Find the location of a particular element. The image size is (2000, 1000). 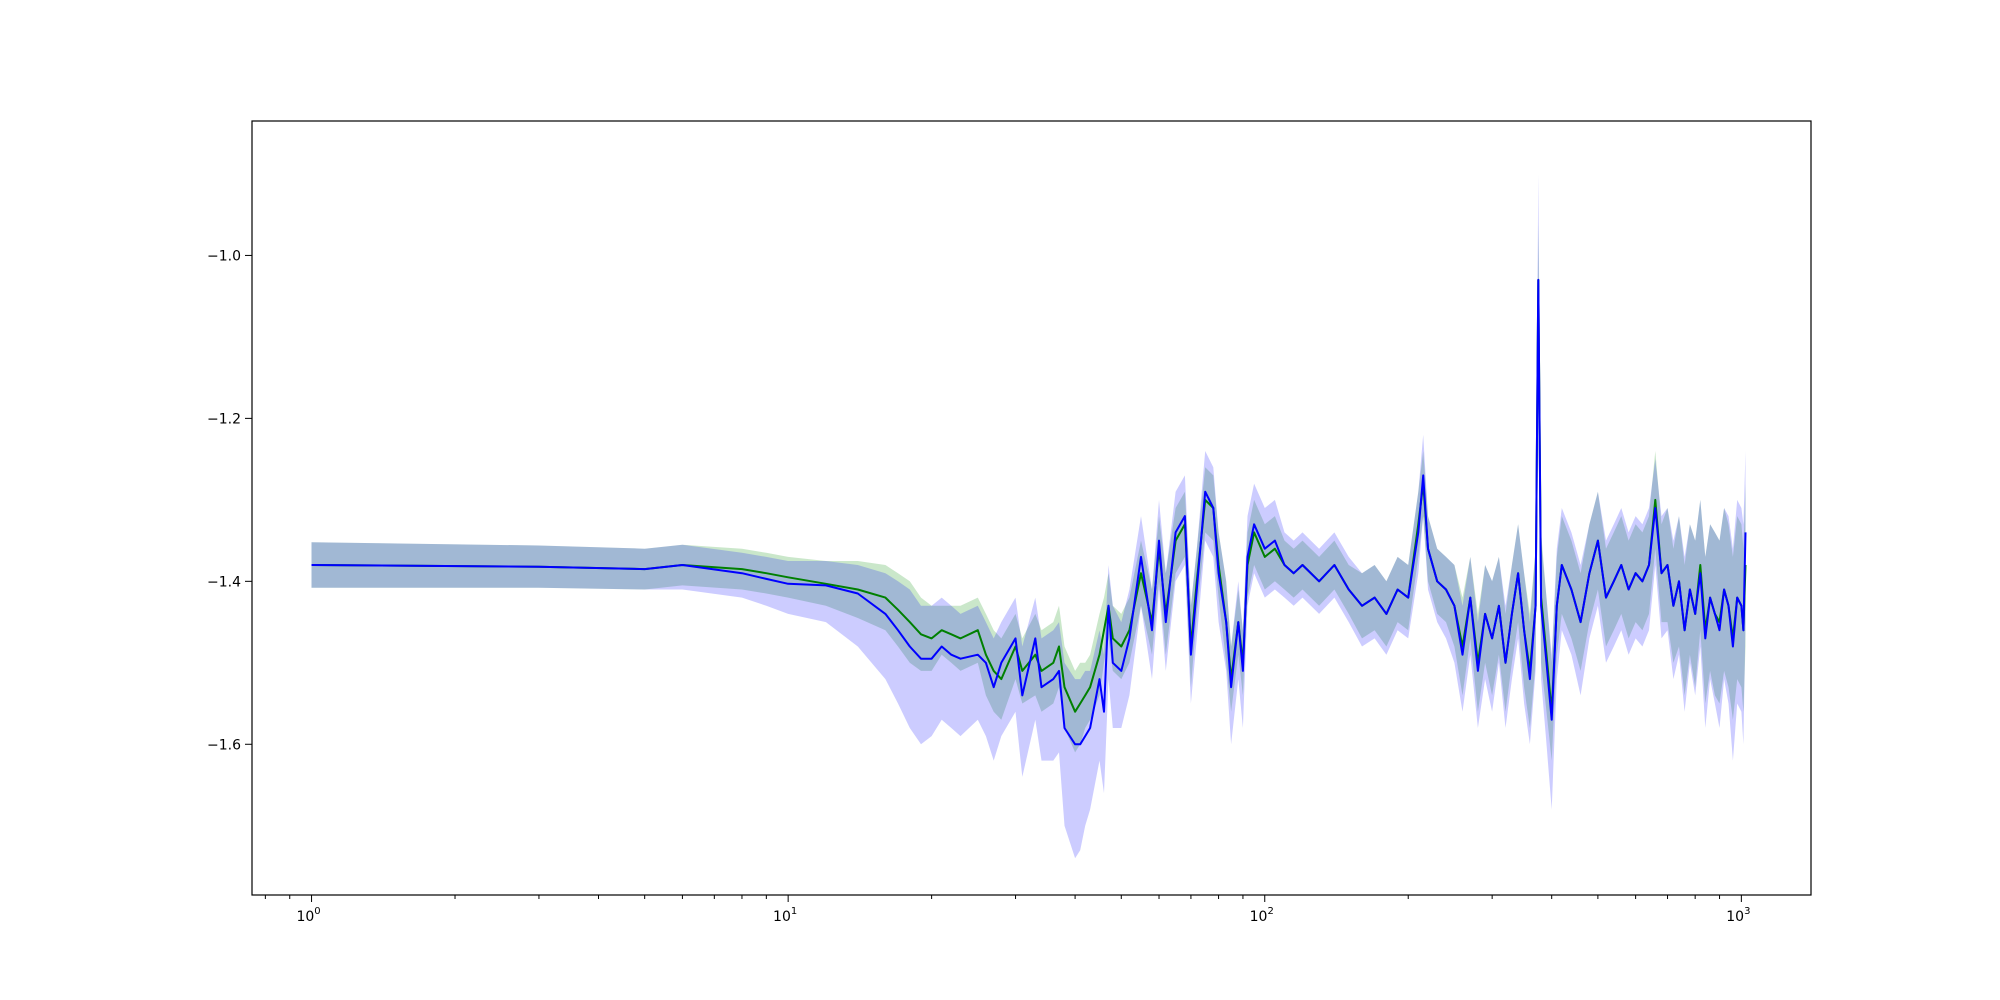

x-tick-label: 10³ is located at coordinates (1738, 915).